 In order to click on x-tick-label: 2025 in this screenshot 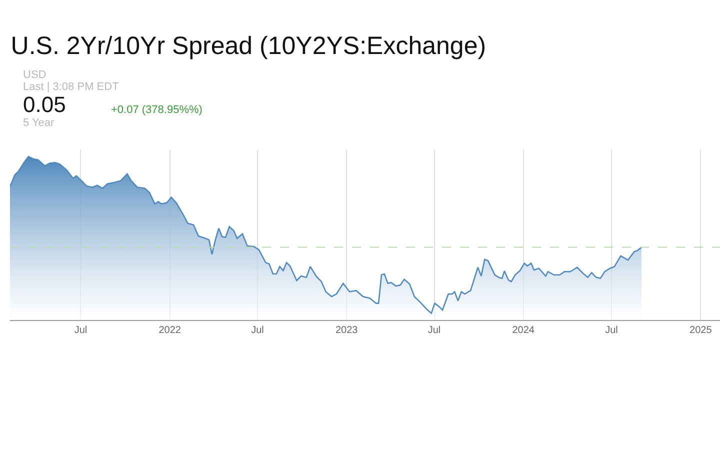, I will do `click(701, 330)`.